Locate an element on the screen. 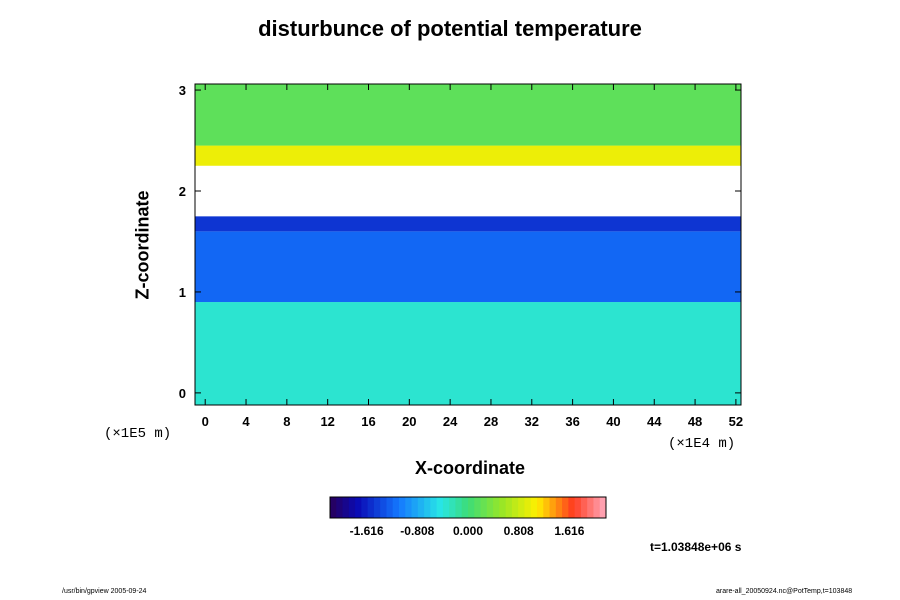  y-tick-label: 1 is located at coordinates (182, 292).